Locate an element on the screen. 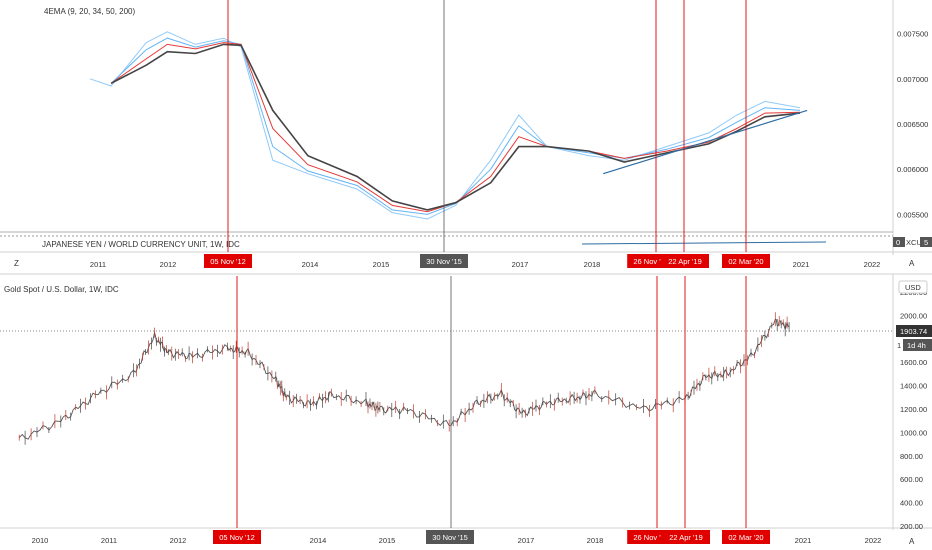  bottom-x-tick-label: 2022 is located at coordinates (873, 540).